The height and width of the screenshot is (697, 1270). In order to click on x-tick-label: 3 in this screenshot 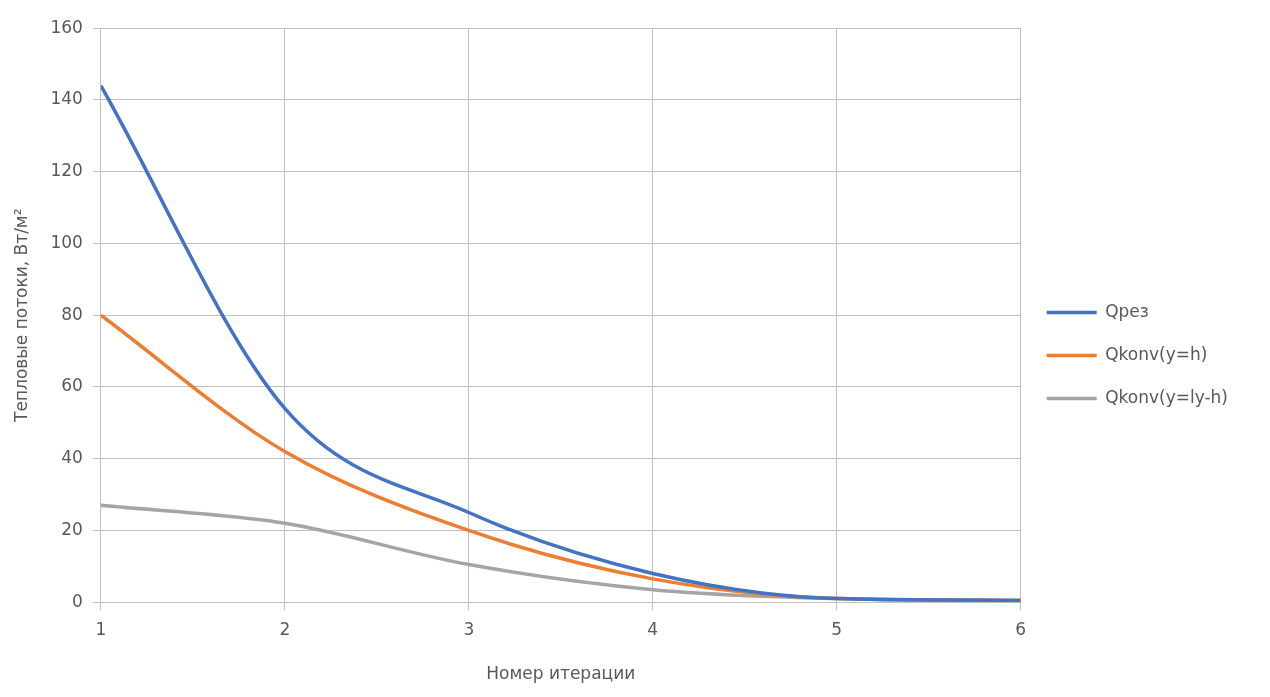, I will do `click(469, 628)`.